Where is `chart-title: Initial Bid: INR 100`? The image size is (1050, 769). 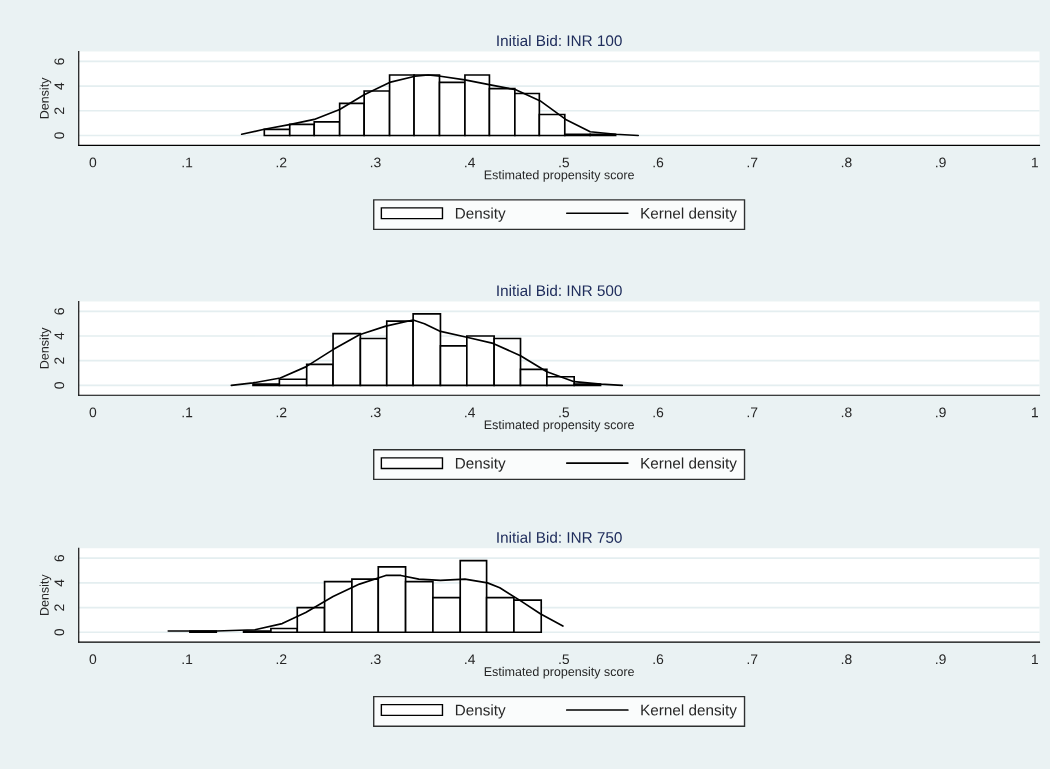
chart-title: Initial Bid: INR 100 is located at coordinates (559, 40).